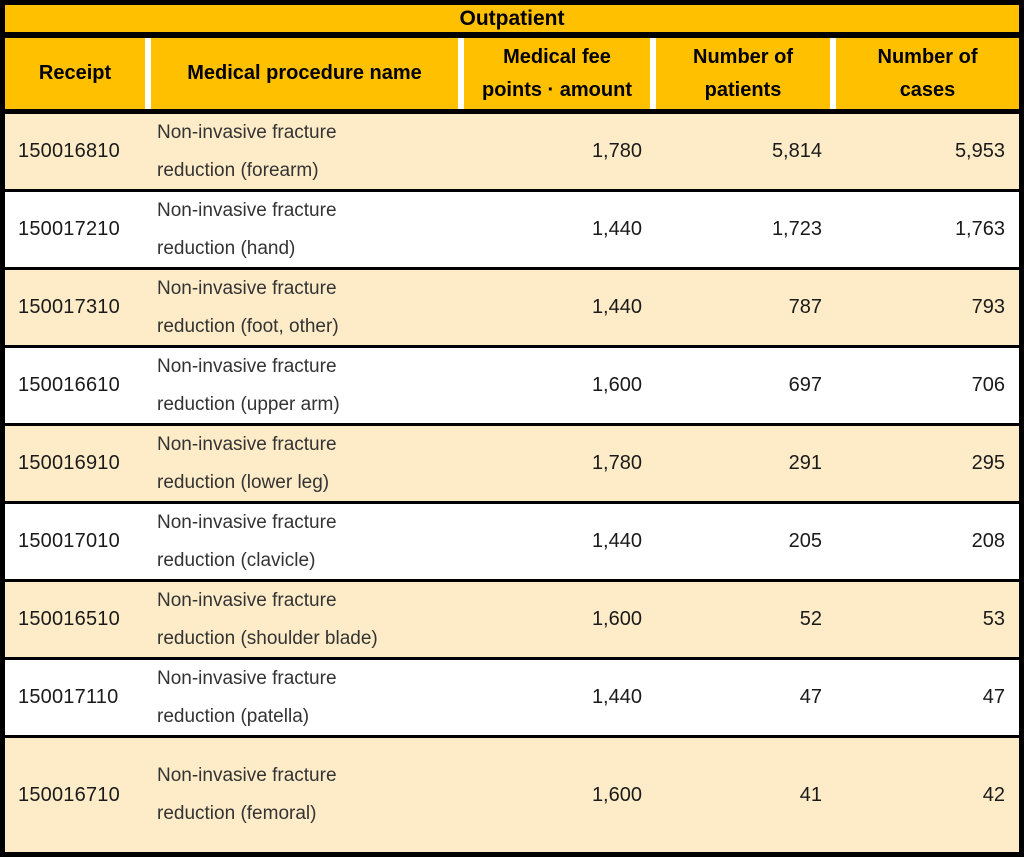 The width and height of the screenshot is (1024, 857). I want to click on receipt-cell: 150016710, so click(69, 794).